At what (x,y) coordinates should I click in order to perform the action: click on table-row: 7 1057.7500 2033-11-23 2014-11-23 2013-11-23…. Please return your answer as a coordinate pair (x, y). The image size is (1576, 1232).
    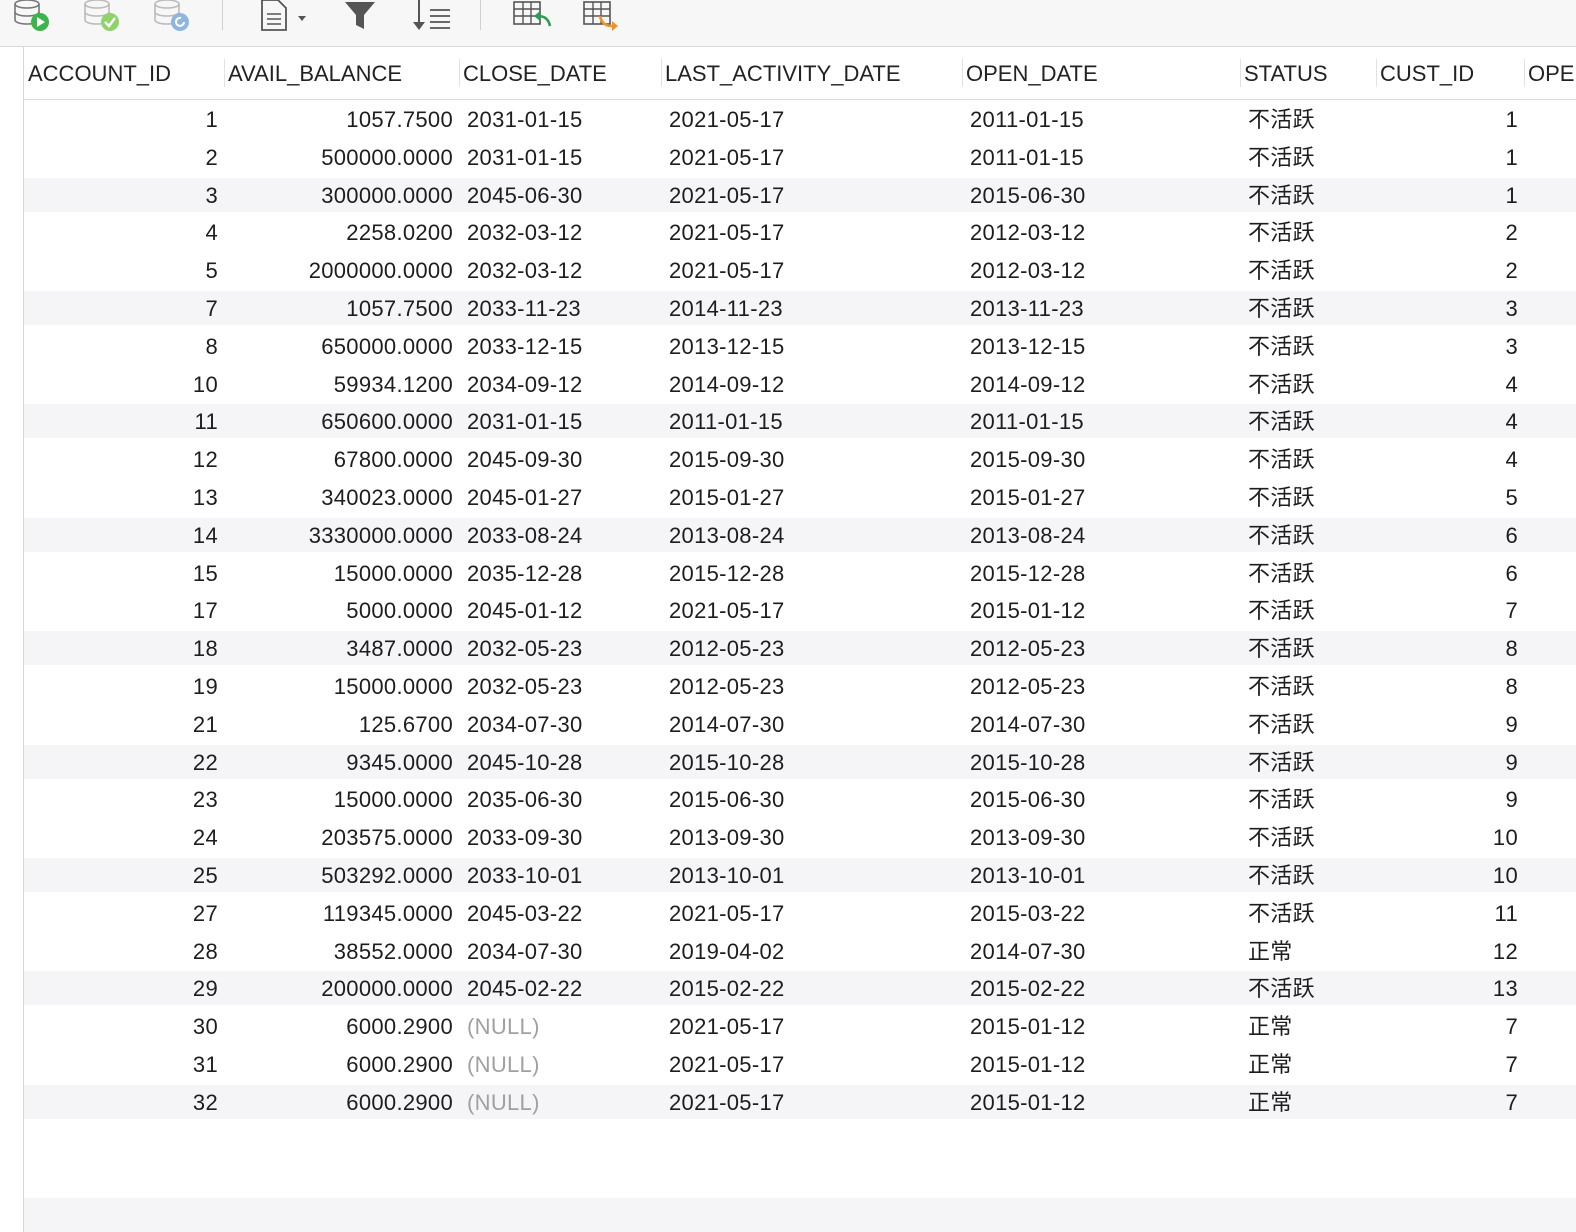
    Looking at the image, I should click on (788, 308).